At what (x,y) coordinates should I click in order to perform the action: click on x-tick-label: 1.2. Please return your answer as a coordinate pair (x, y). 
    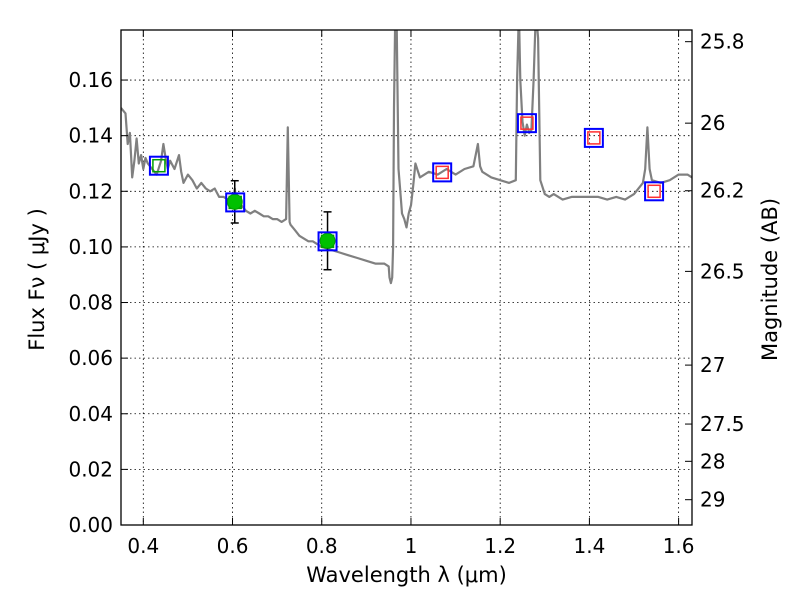
    Looking at the image, I should click on (500, 546).